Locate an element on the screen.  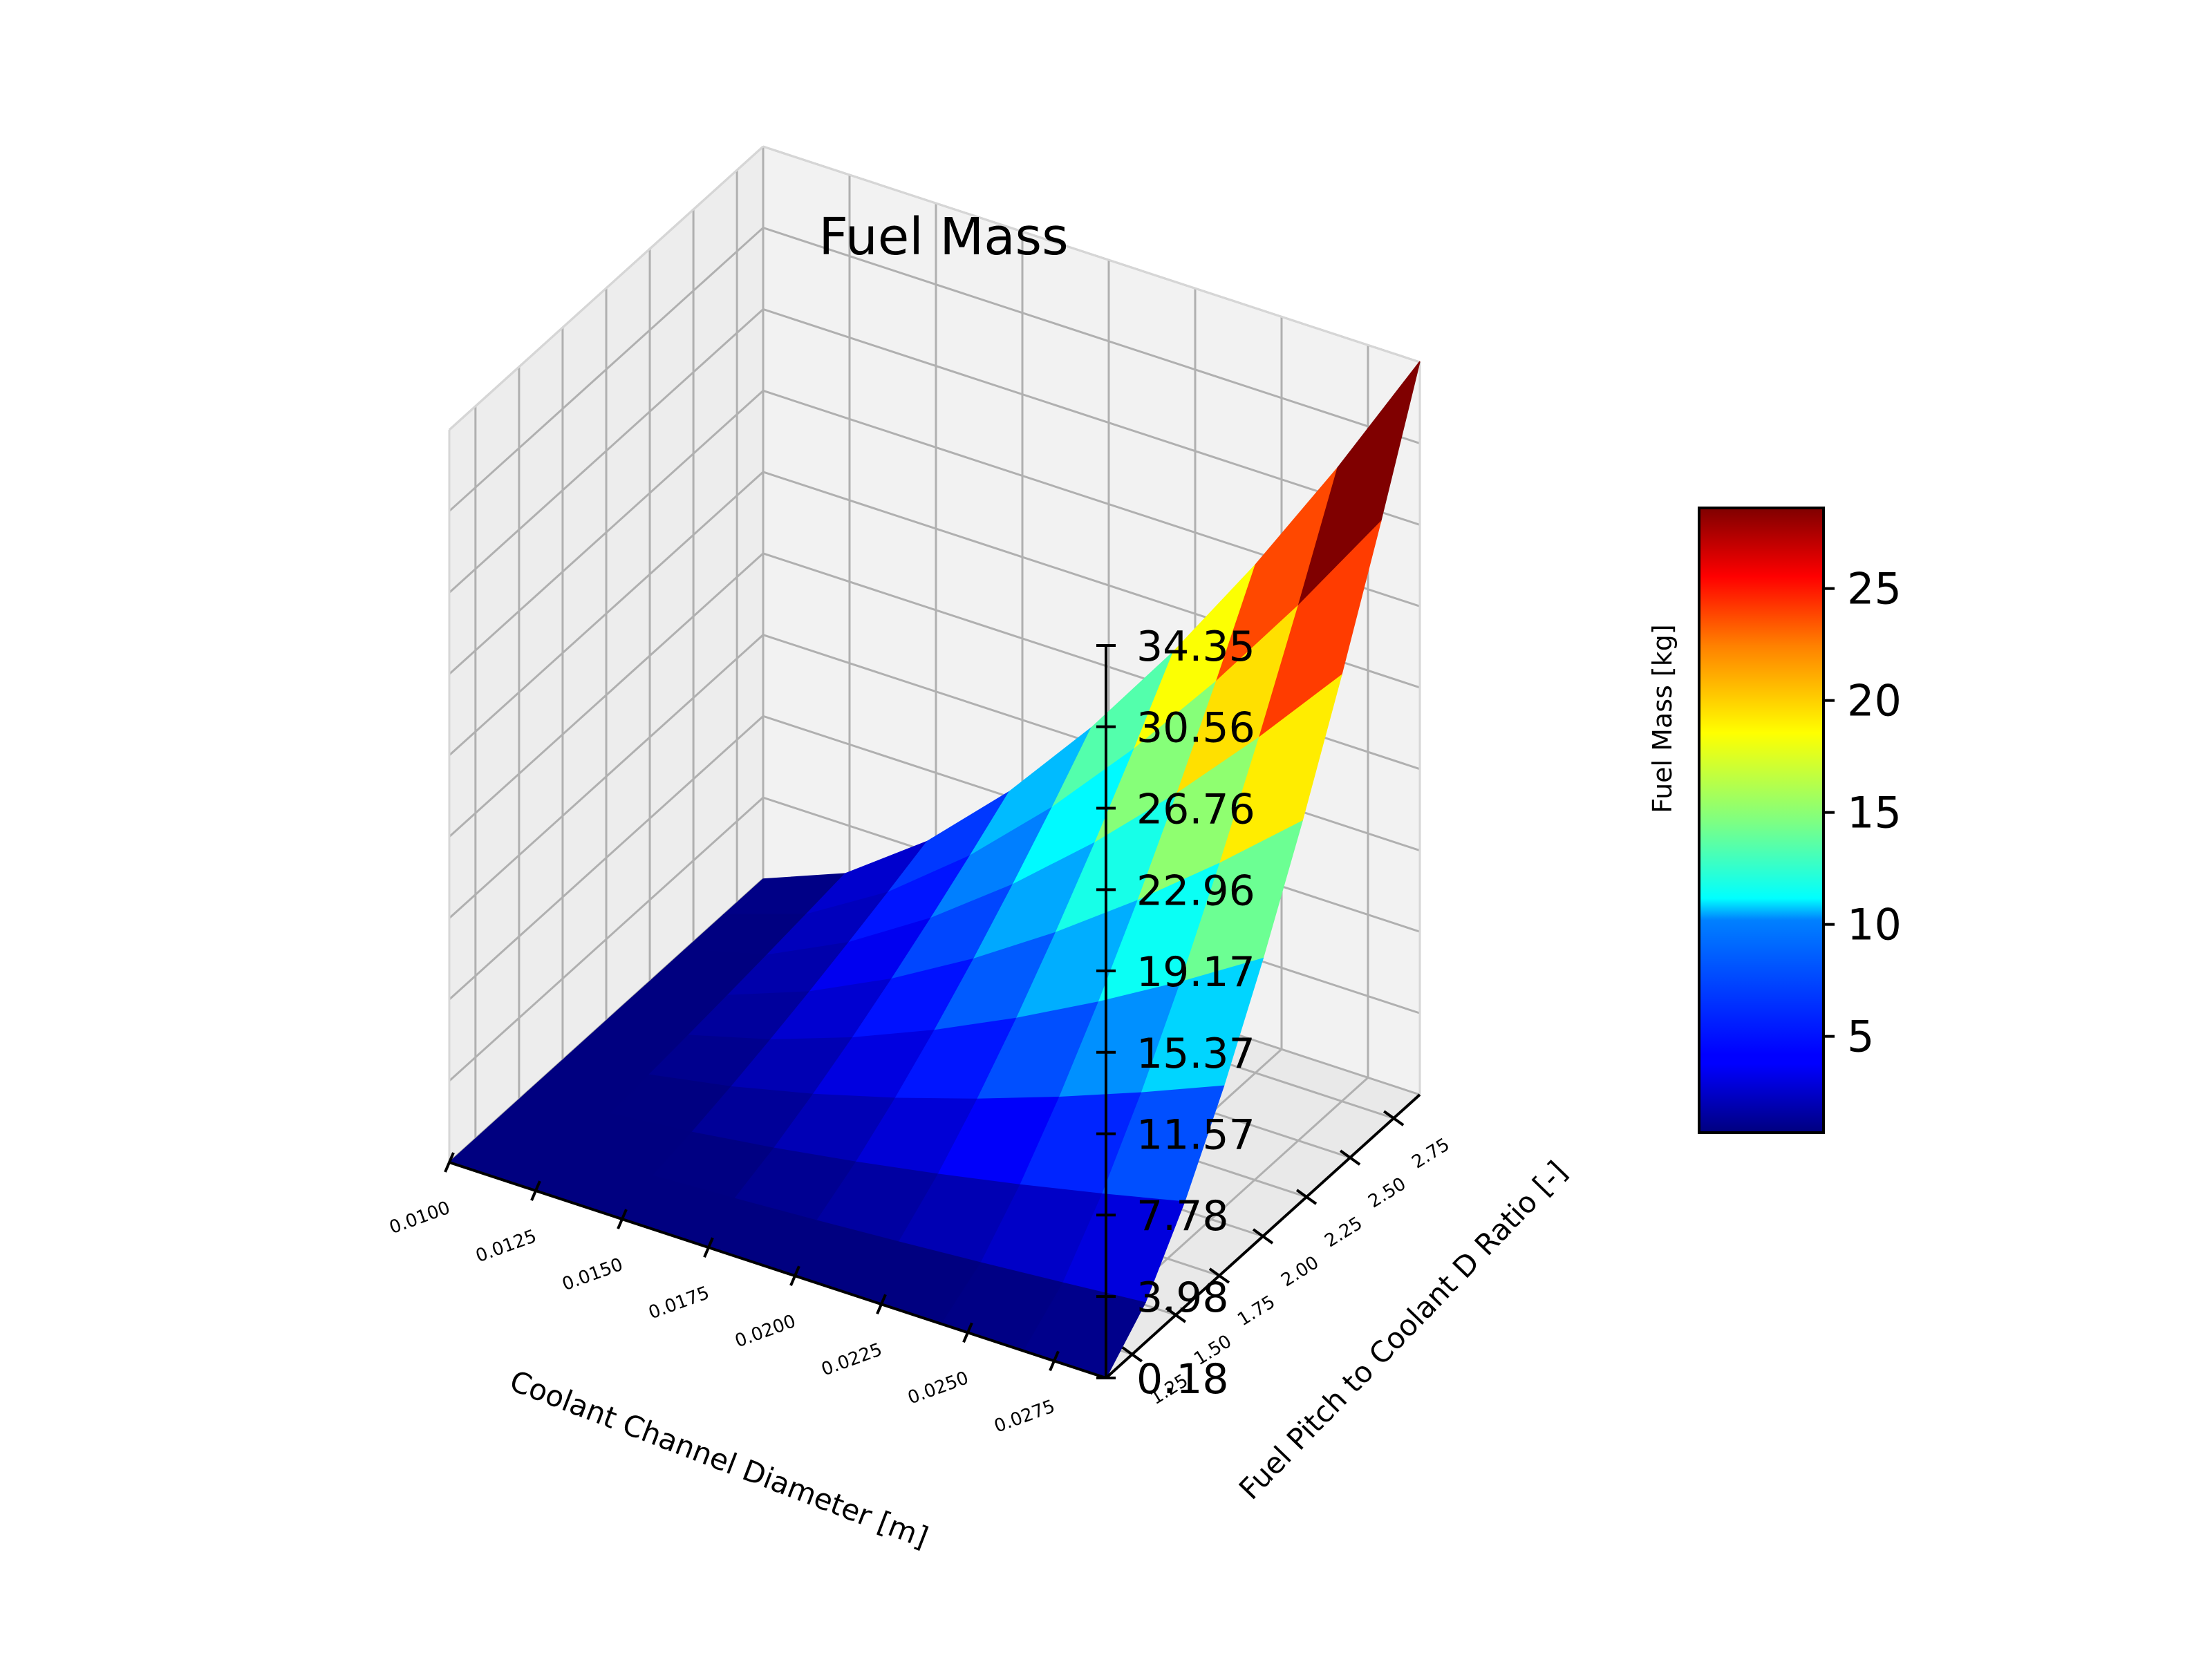
y-tick-label: 2.25 is located at coordinates (1344, 1232).